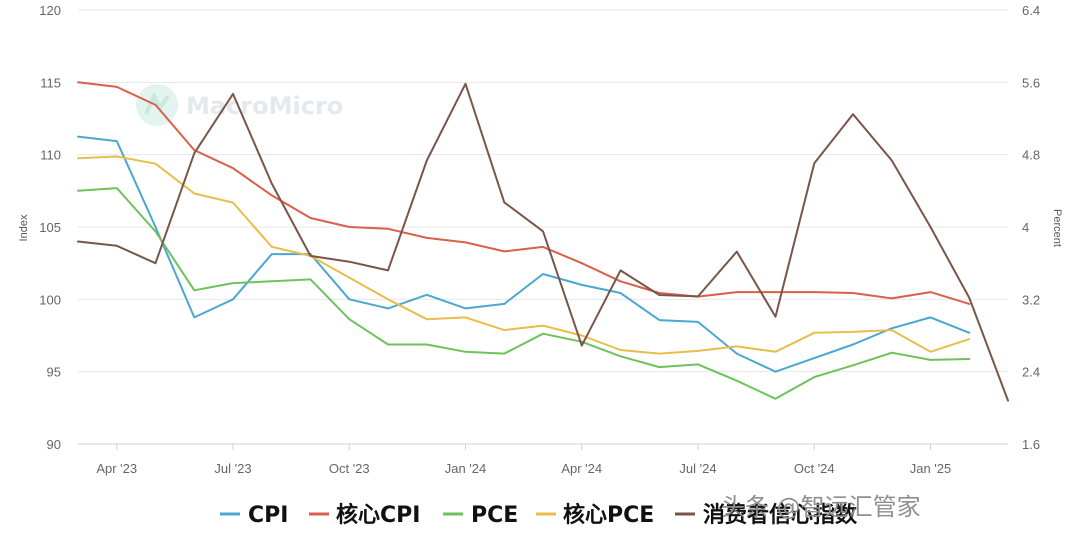 The height and width of the screenshot is (550, 1080). Describe the element at coordinates (157, 103) in the screenshot. I see `watermark-logo-mark` at that location.